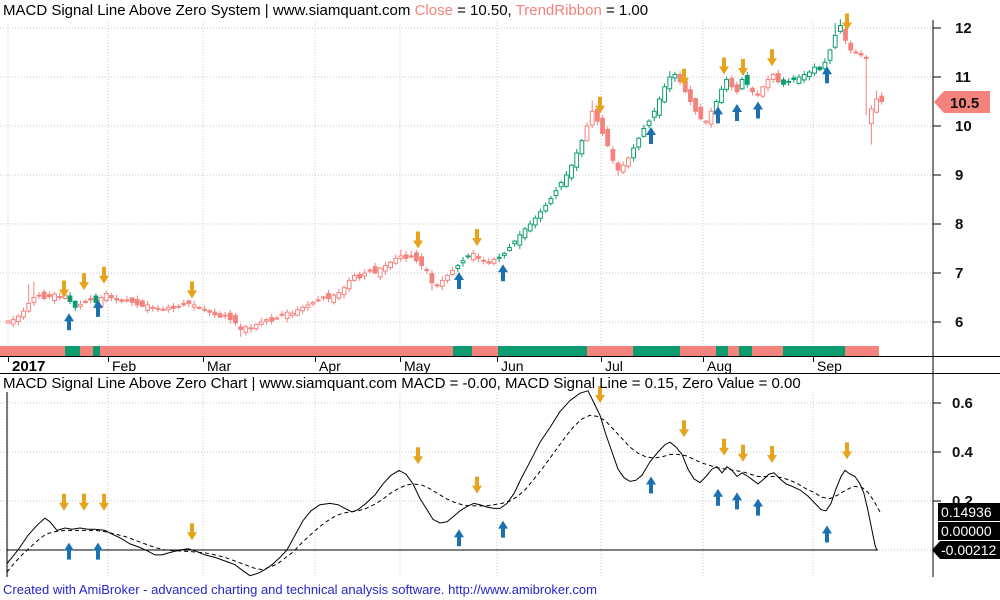 The image size is (1000, 600). Describe the element at coordinates (963, 77) in the screenshot. I see `price-axis-label: 11` at that location.